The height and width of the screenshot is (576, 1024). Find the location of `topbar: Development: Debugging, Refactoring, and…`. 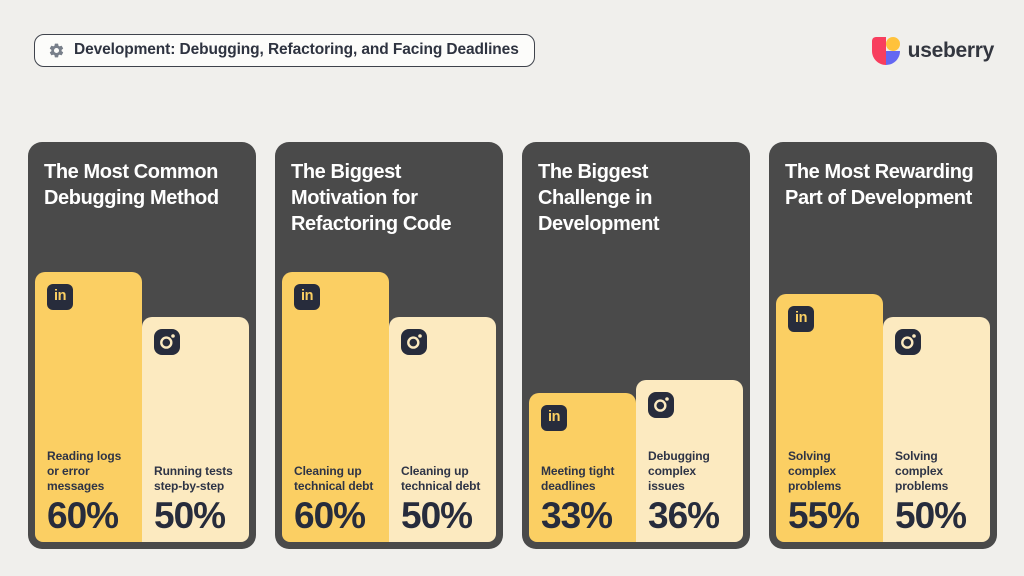

topbar: Development: Debugging, Refactoring, and… is located at coordinates (514, 50).